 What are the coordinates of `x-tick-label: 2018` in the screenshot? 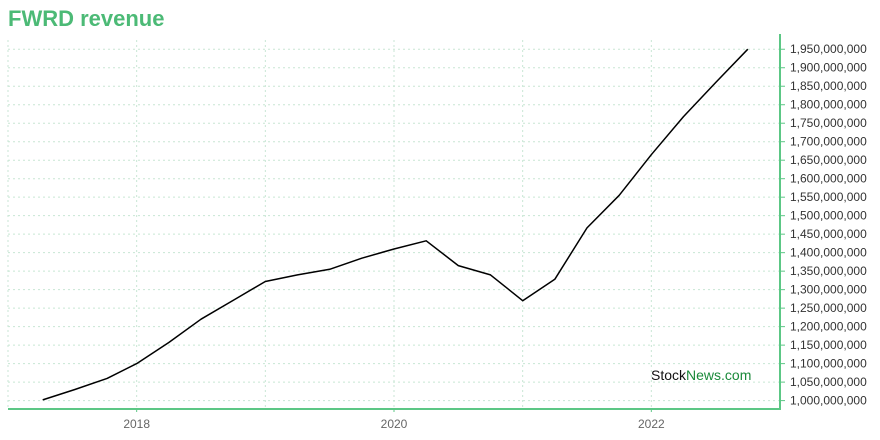 It's located at (136, 424).